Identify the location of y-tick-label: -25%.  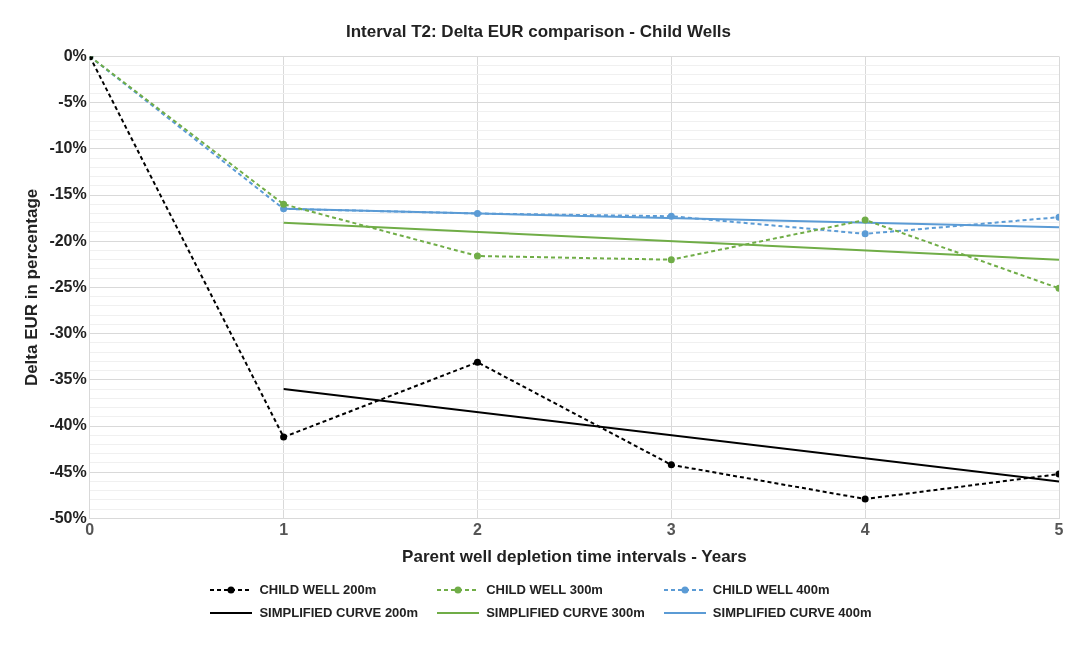
(68, 286).